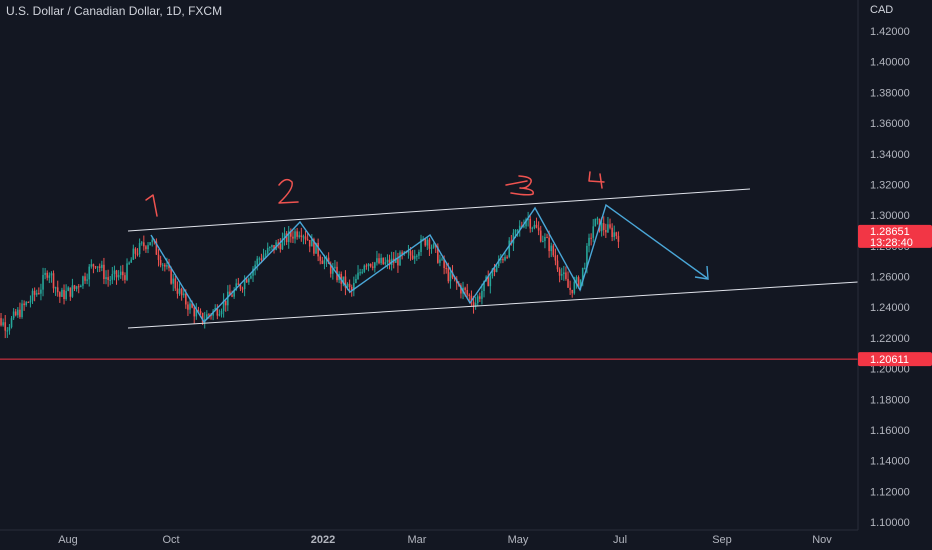  What do you see at coordinates (429, 539) in the screenshot?
I see `time-axis: Aug Oct 2022 Mar May Jul Sep Nov` at bounding box center [429, 539].